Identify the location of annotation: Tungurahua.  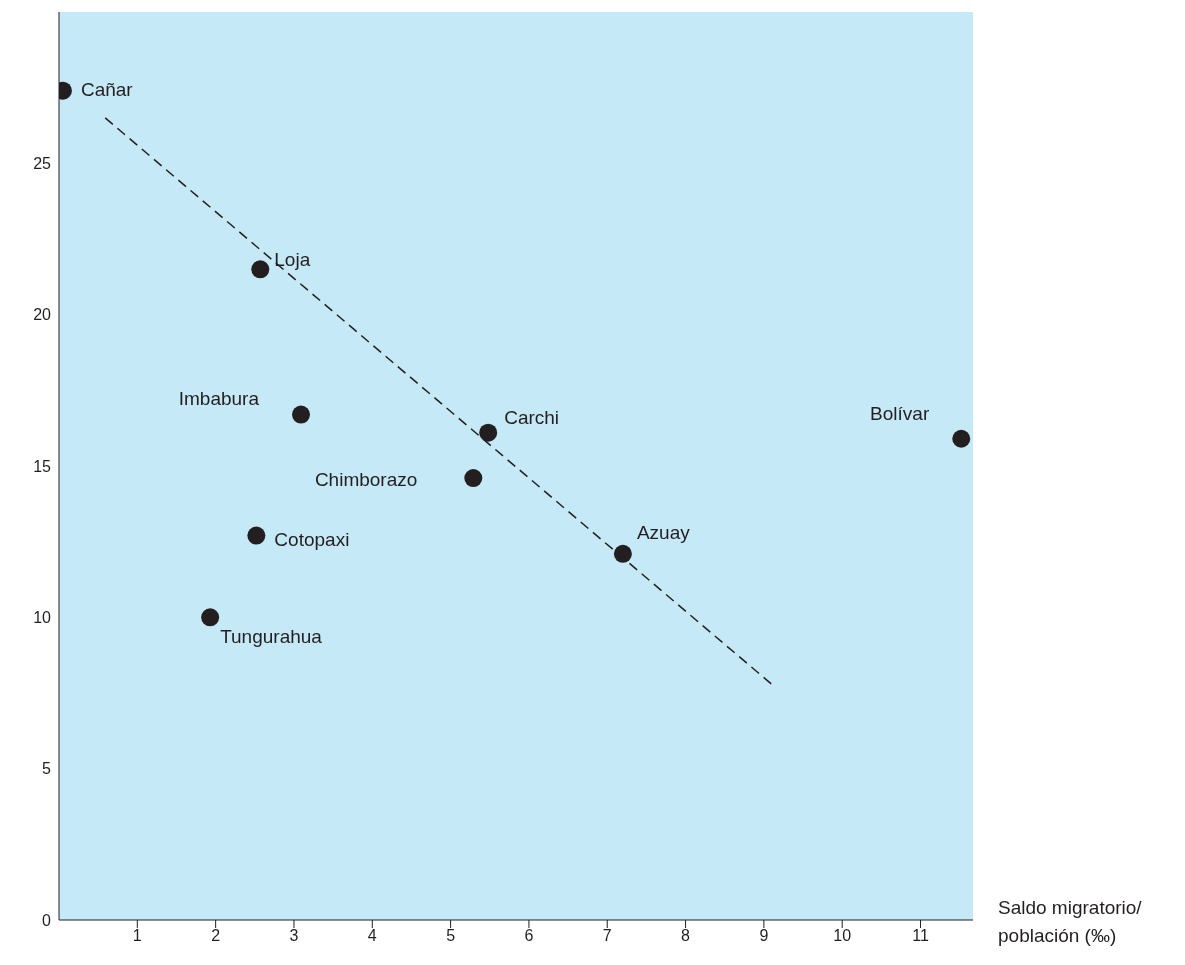
(271, 637).